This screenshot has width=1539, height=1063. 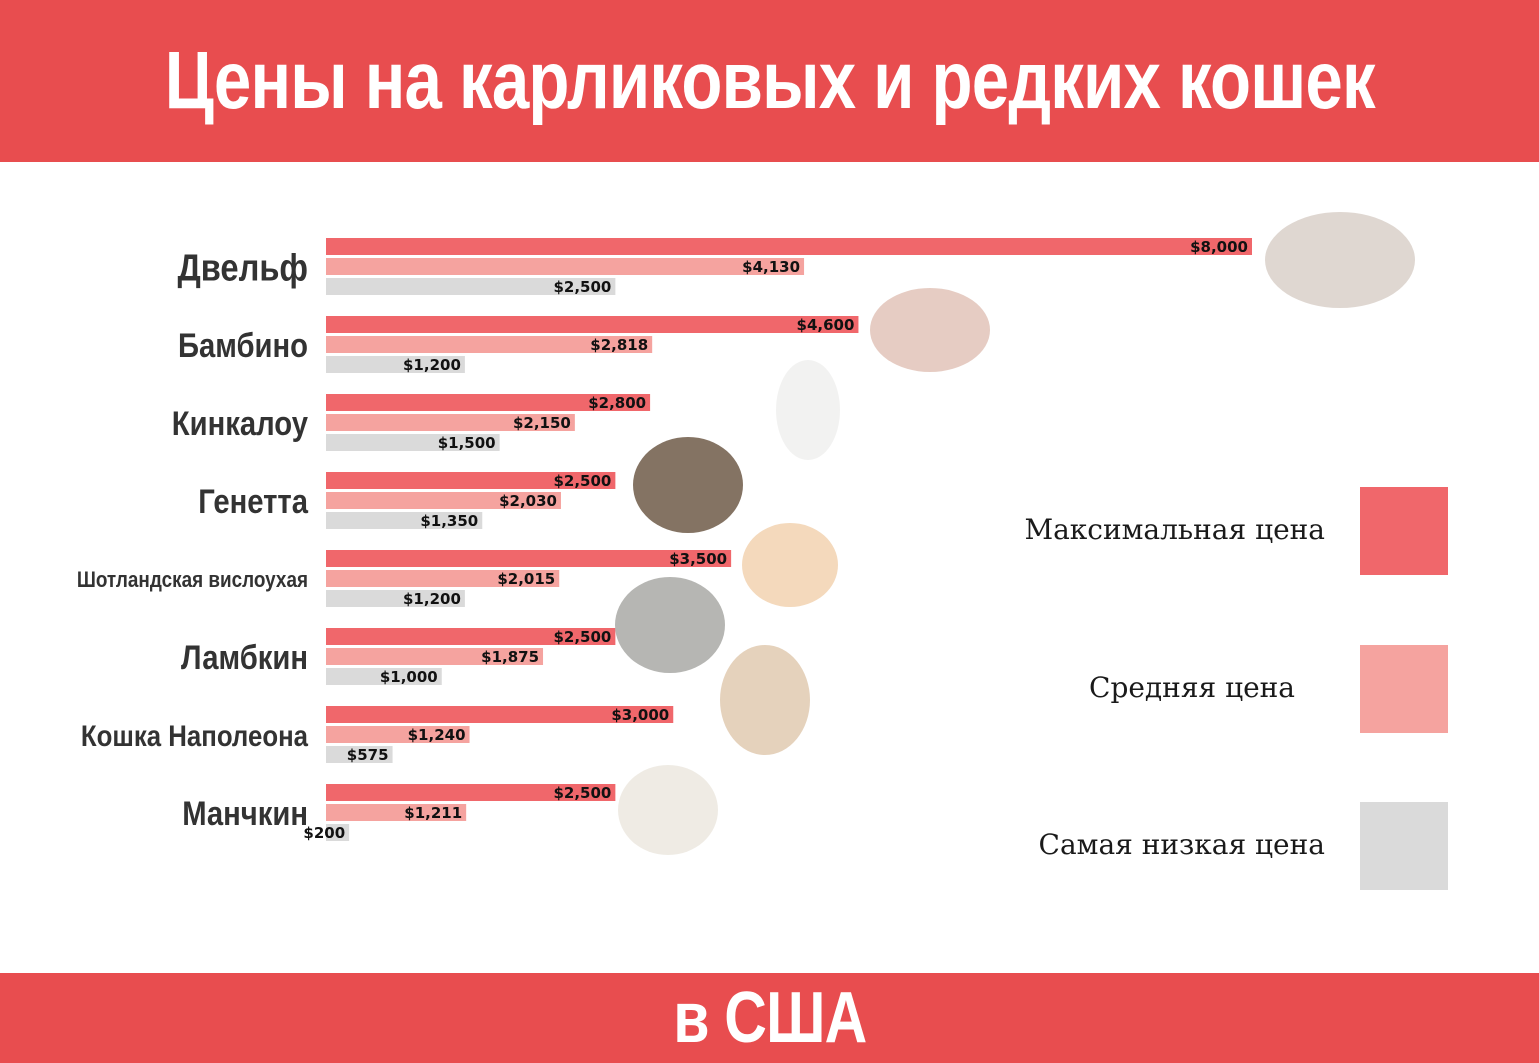 I want to click on category-label: Манчкин, so click(x=245, y=813).